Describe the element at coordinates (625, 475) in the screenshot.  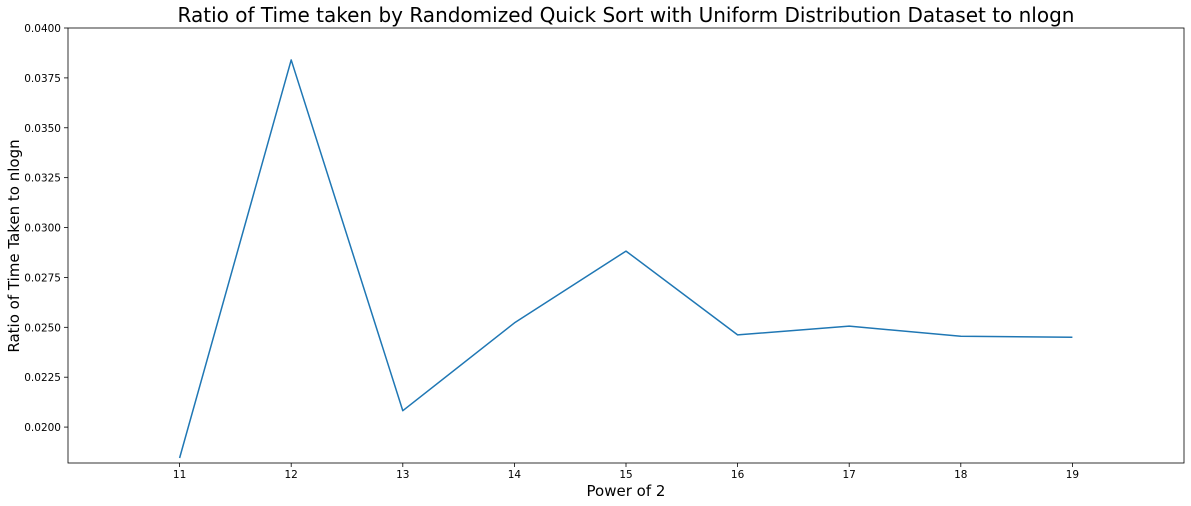
I see `x-tick-label: 15` at that location.